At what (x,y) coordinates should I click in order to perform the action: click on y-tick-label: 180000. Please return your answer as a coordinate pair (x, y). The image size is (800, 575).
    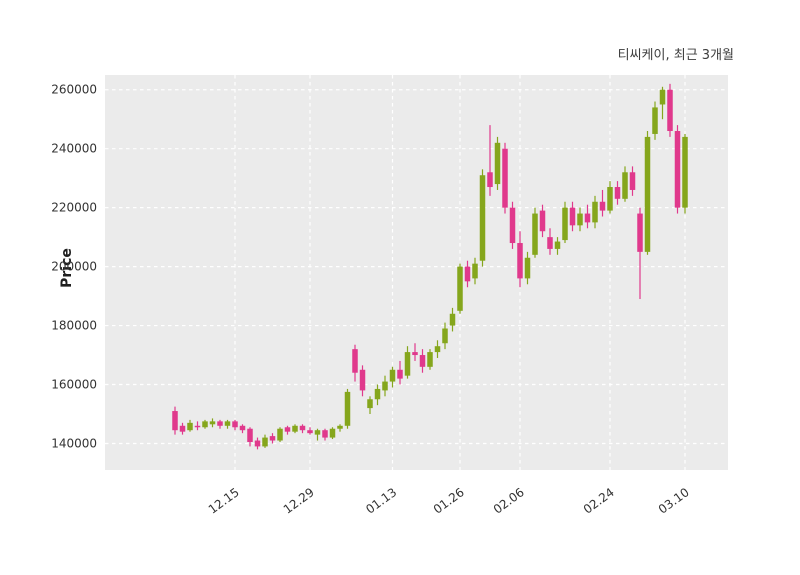
    Looking at the image, I should click on (74, 326).